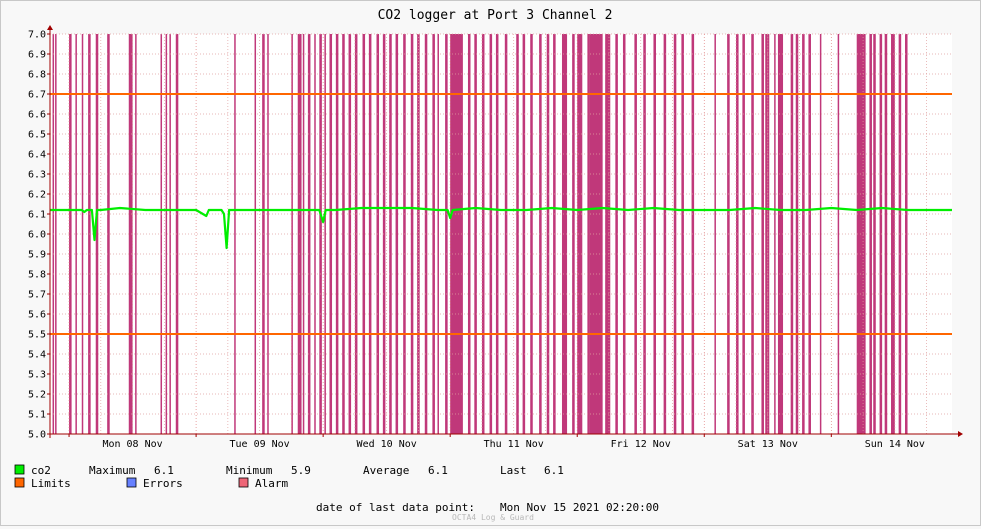  Describe the element at coordinates (513, 470) in the screenshot. I see `last-label: Last` at that location.